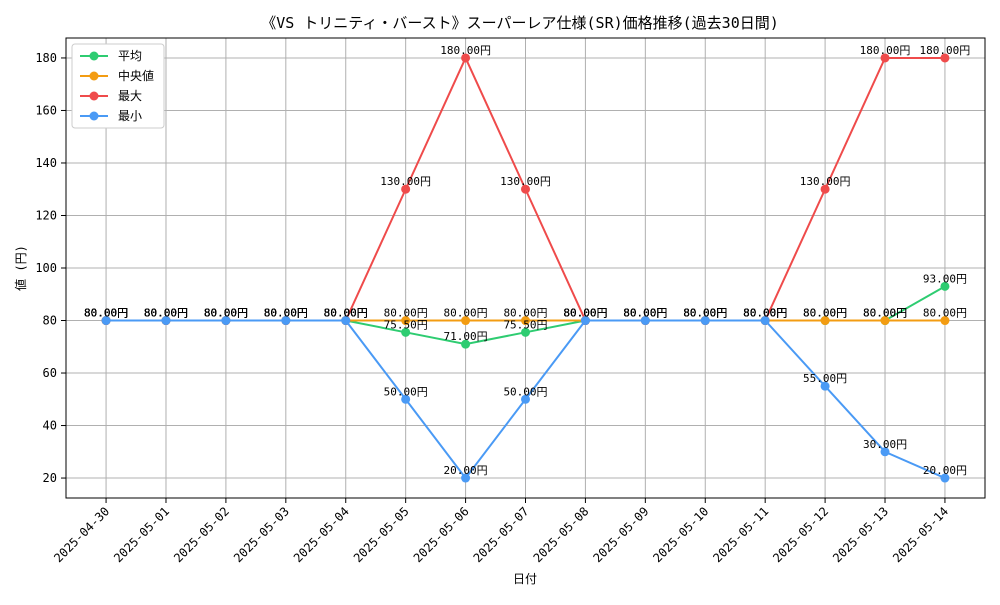 Image resolution: width=1000 pixels, height=605 pixels. I want to click on x-tick-label: 2025-05-11, so click(740, 534).